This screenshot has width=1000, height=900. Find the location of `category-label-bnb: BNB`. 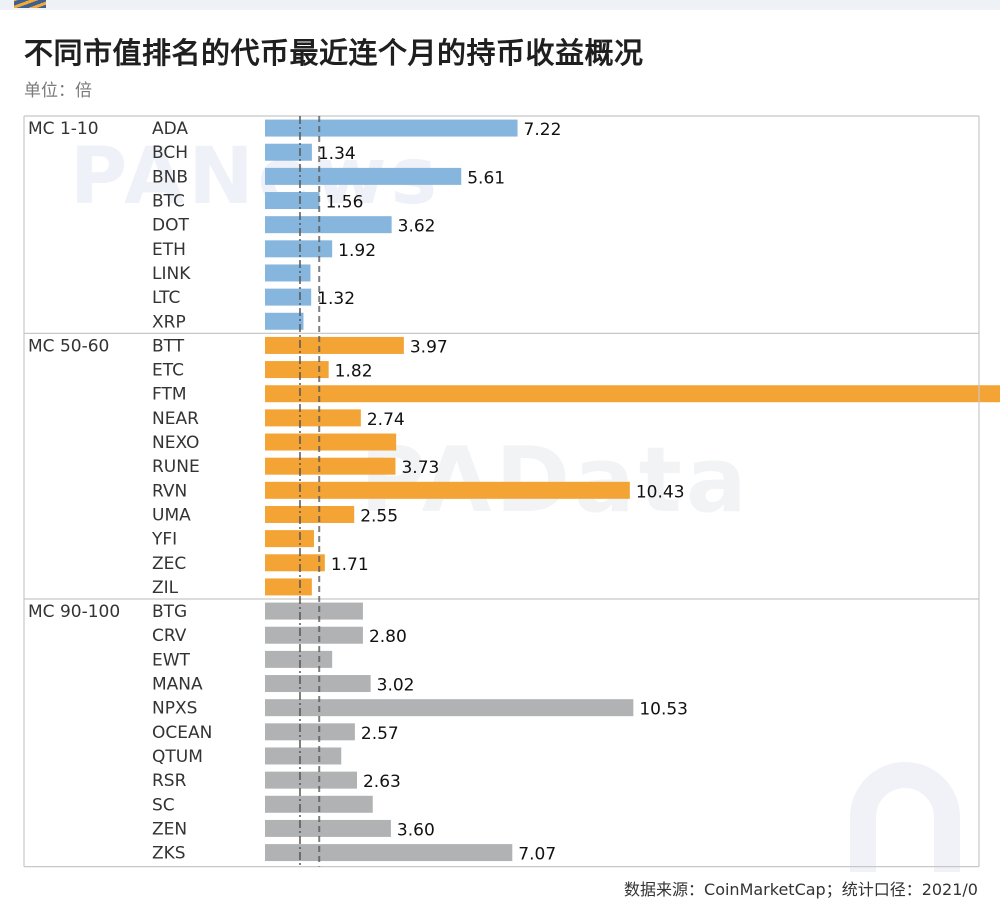

category-label-bnb: BNB is located at coordinates (170, 177).